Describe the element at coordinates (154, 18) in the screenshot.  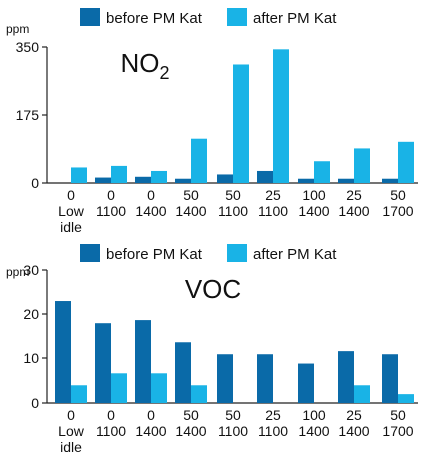
I see `legend-label: before PM Kat` at that location.